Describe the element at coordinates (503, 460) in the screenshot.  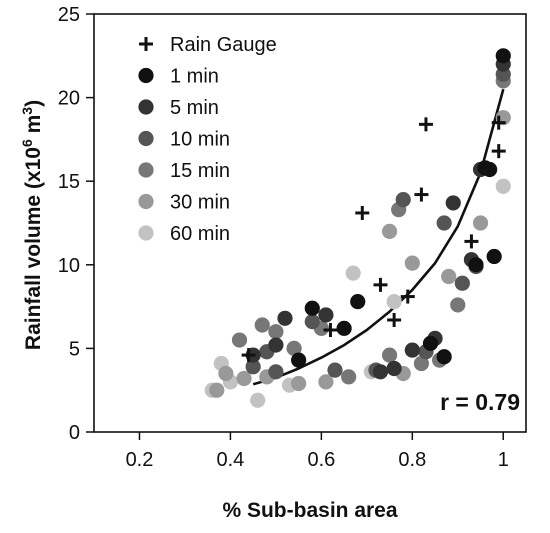
I see `x-tick-label: 1` at that location.